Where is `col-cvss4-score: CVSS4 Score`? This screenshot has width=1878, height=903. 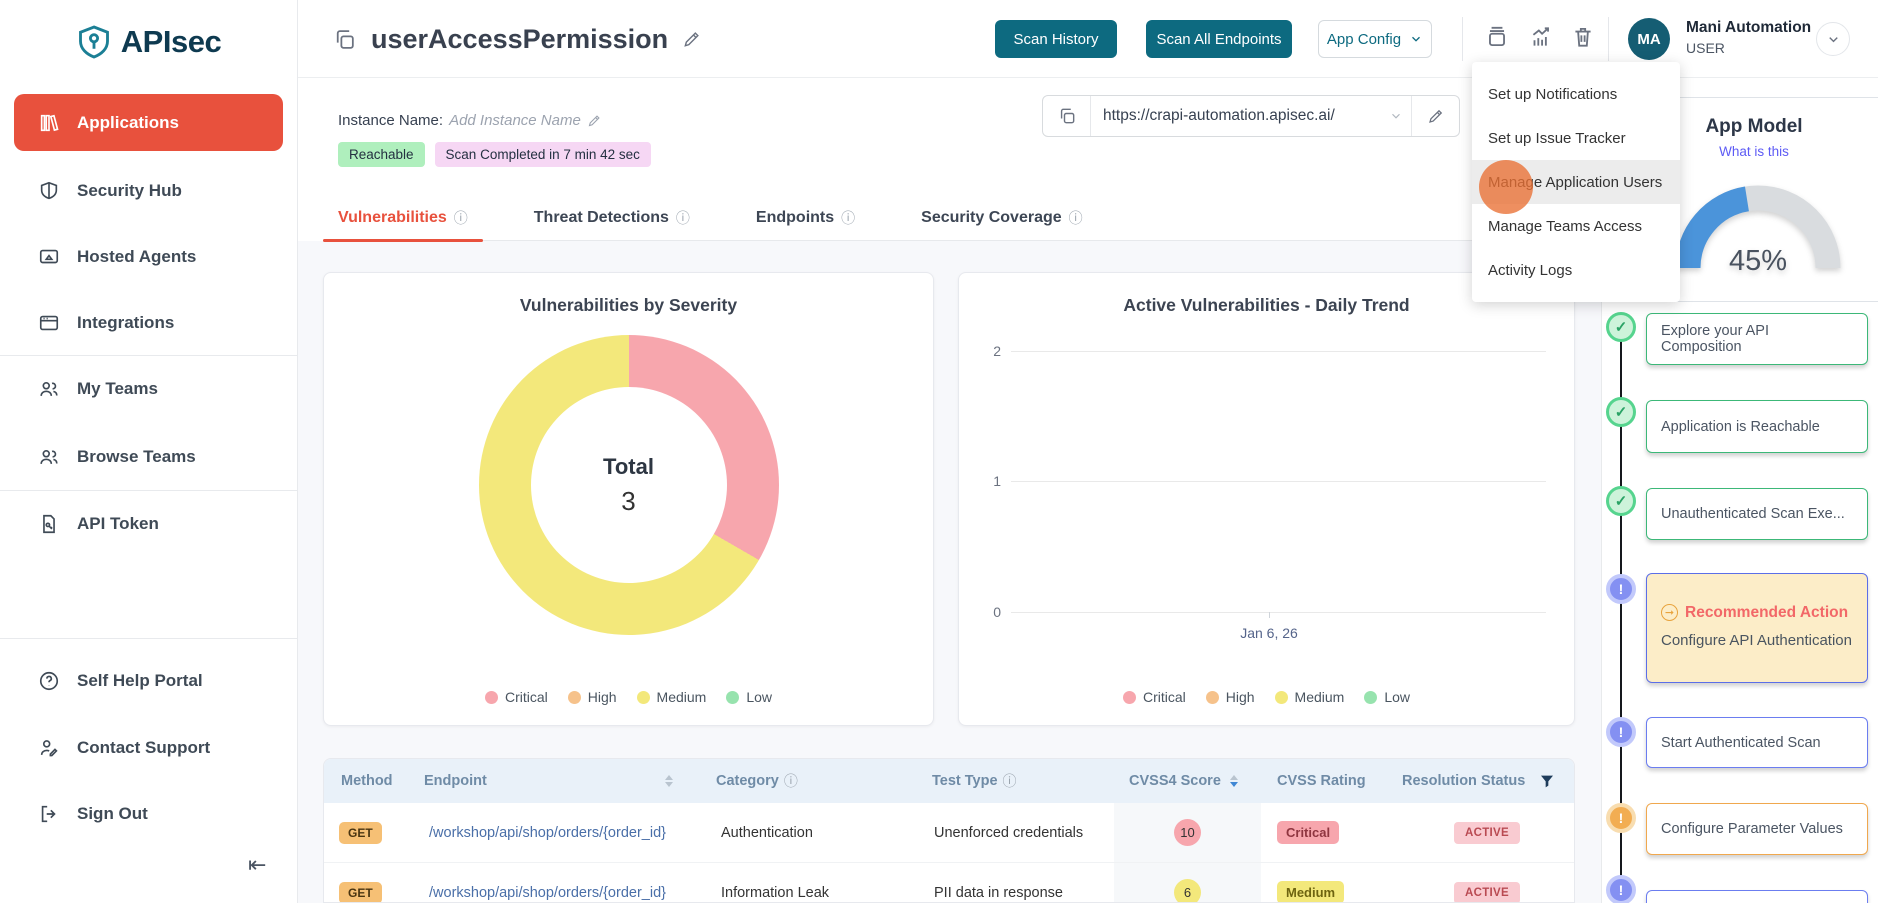
col-cvss4-score: CVSS4 Score is located at coordinates (1183, 781).